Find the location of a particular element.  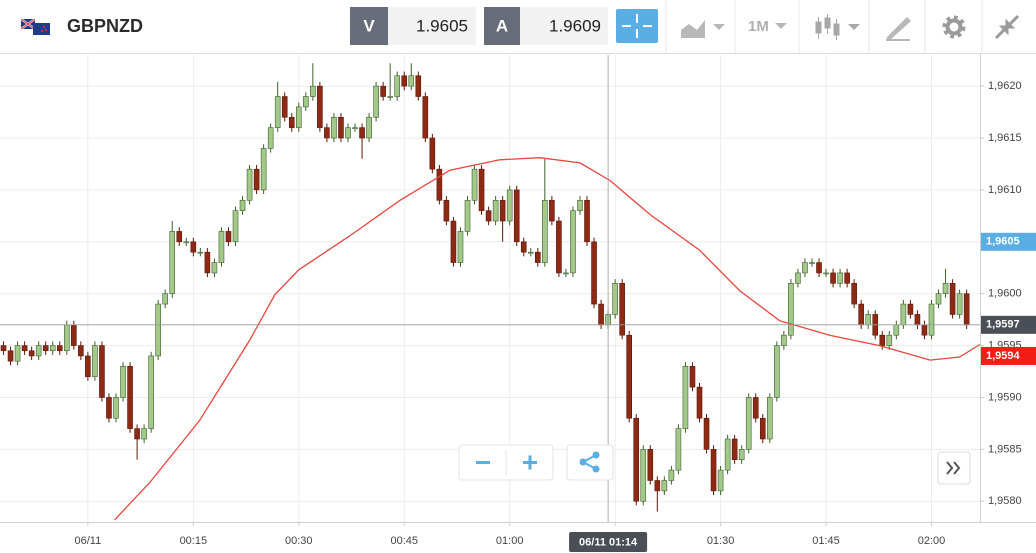

crosshair-button is located at coordinates (637, 26).